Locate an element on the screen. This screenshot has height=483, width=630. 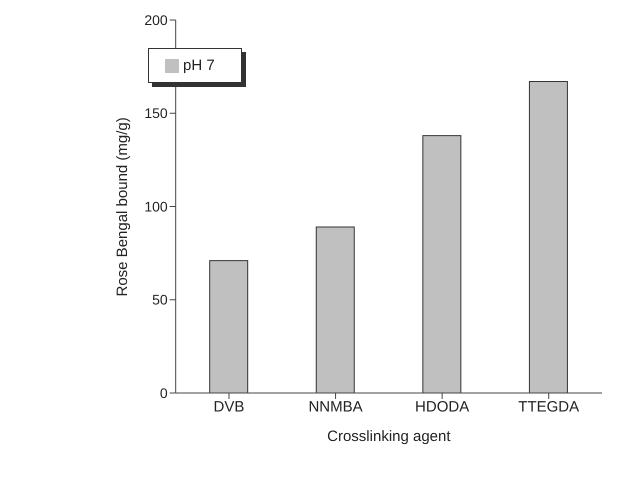
x-tick-label: DVB is located at coordinates (229, 407).